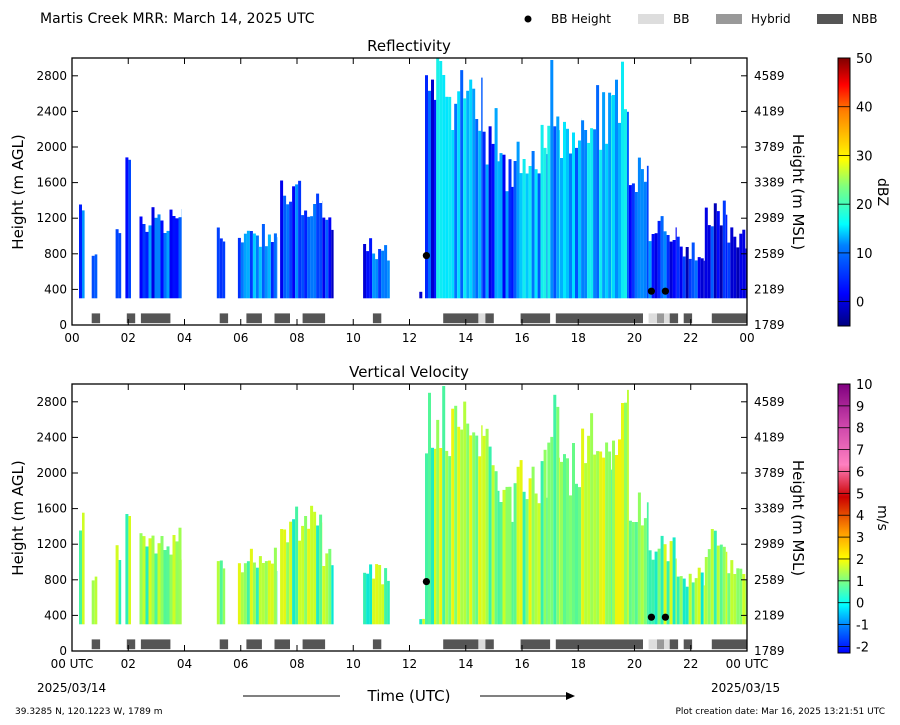  What do you see at coordinates (409, 338) in the screenshot?
I see `x-tick-label: 12` at bounding box center [409, 338].